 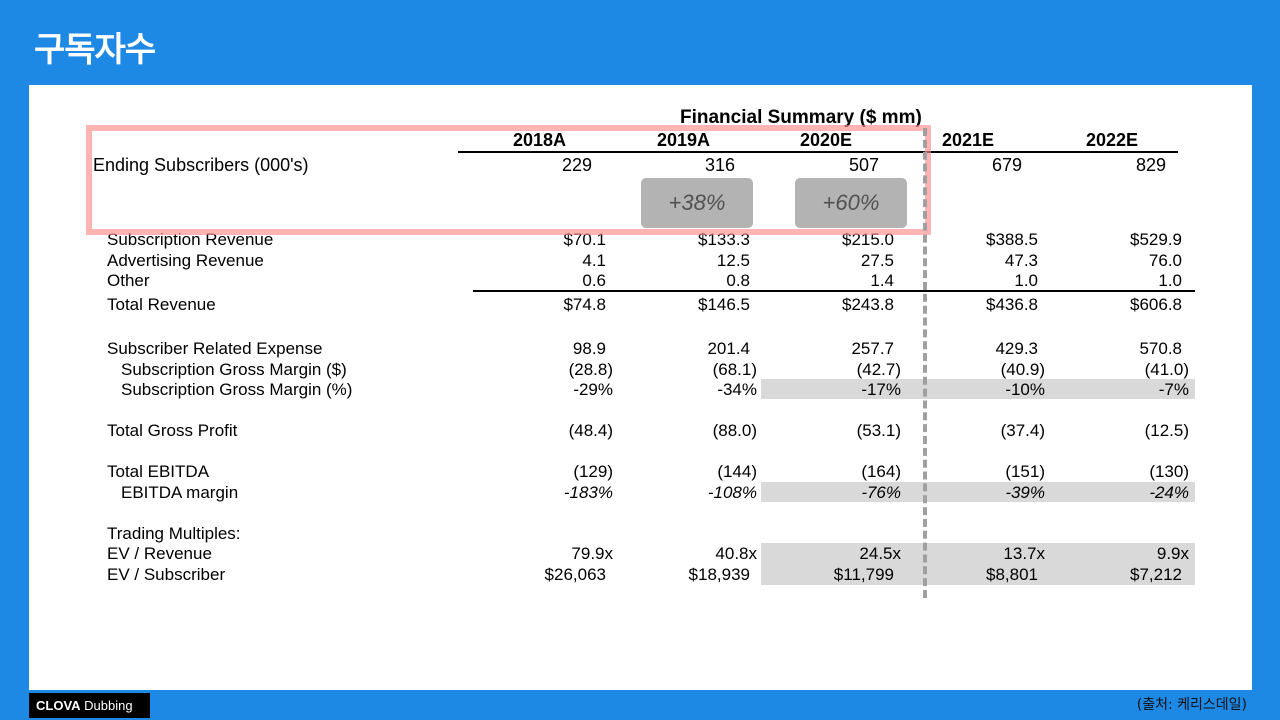 I want to click on cell: 4.1, so click(x=594, y=260).